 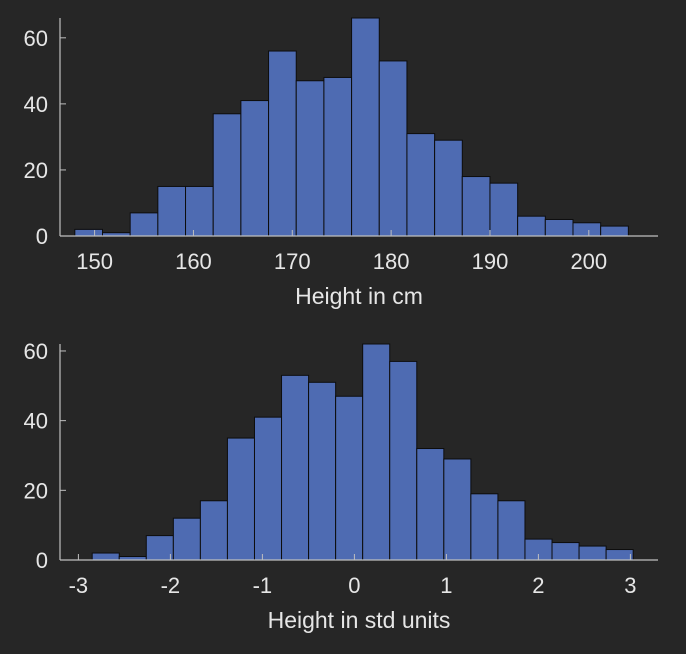 I want to click on x-tick-label: 200, so click(x=588, y=261).